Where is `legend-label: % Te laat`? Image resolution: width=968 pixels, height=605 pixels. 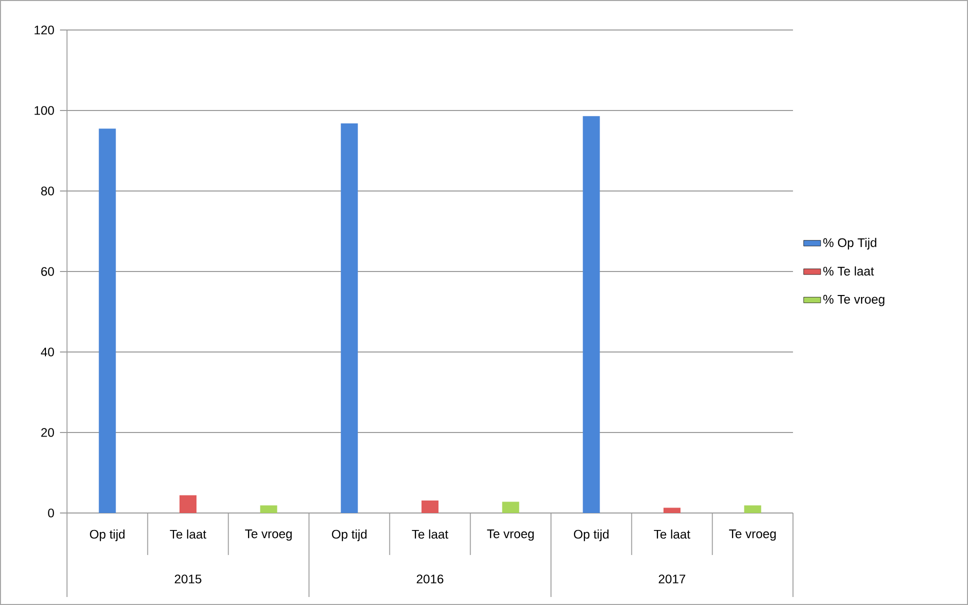 legend-label: % Te laat is located at coordinates (848, 271).